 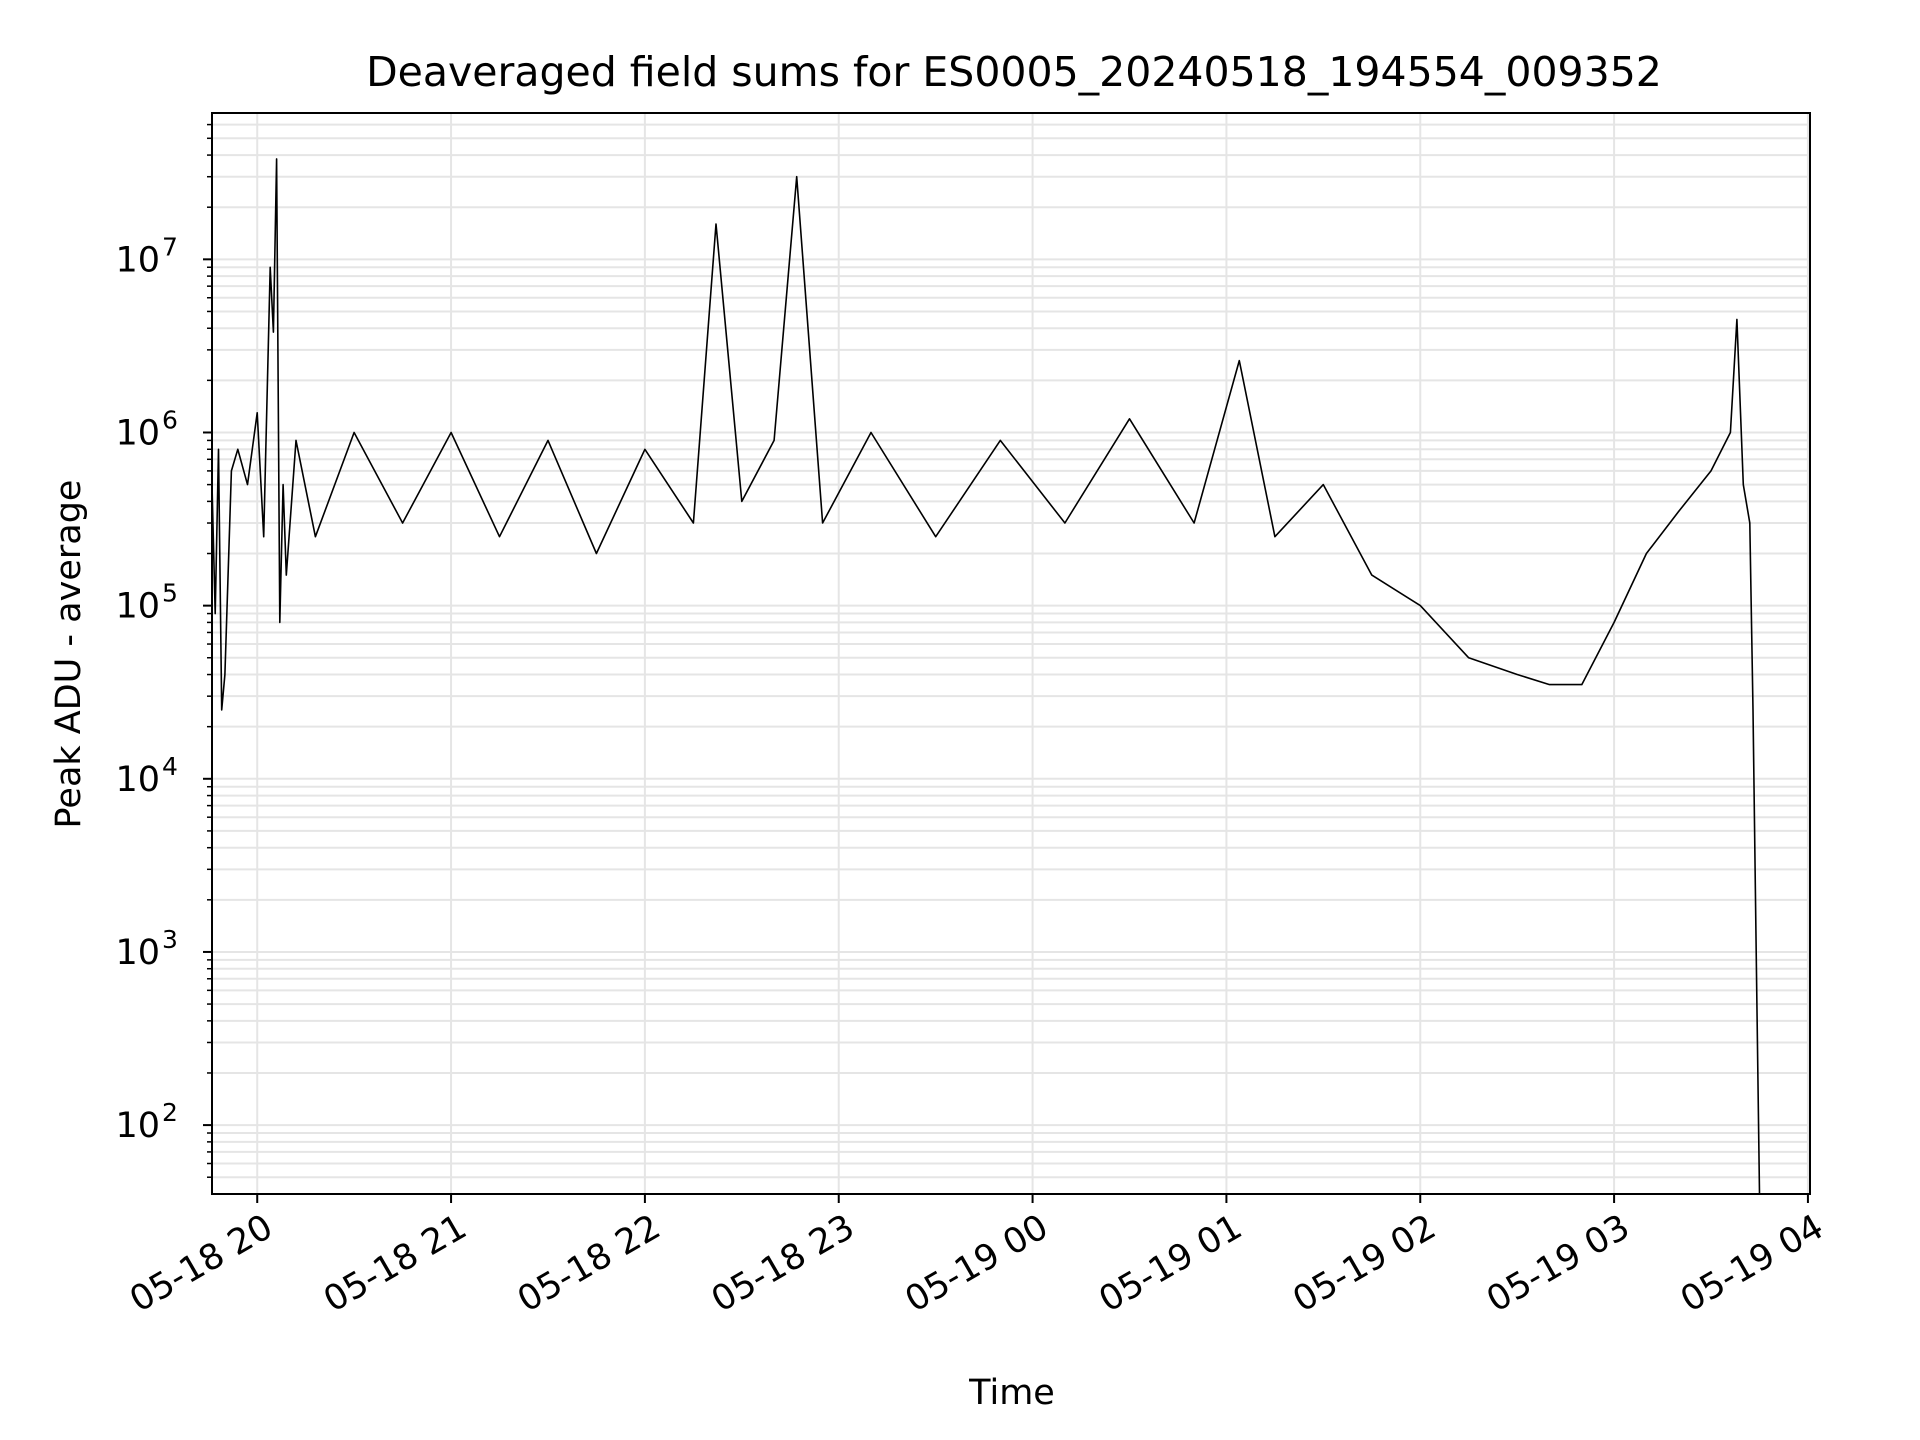 I want to click on y-tick-label: 10 6, so click(x=146, y=429).